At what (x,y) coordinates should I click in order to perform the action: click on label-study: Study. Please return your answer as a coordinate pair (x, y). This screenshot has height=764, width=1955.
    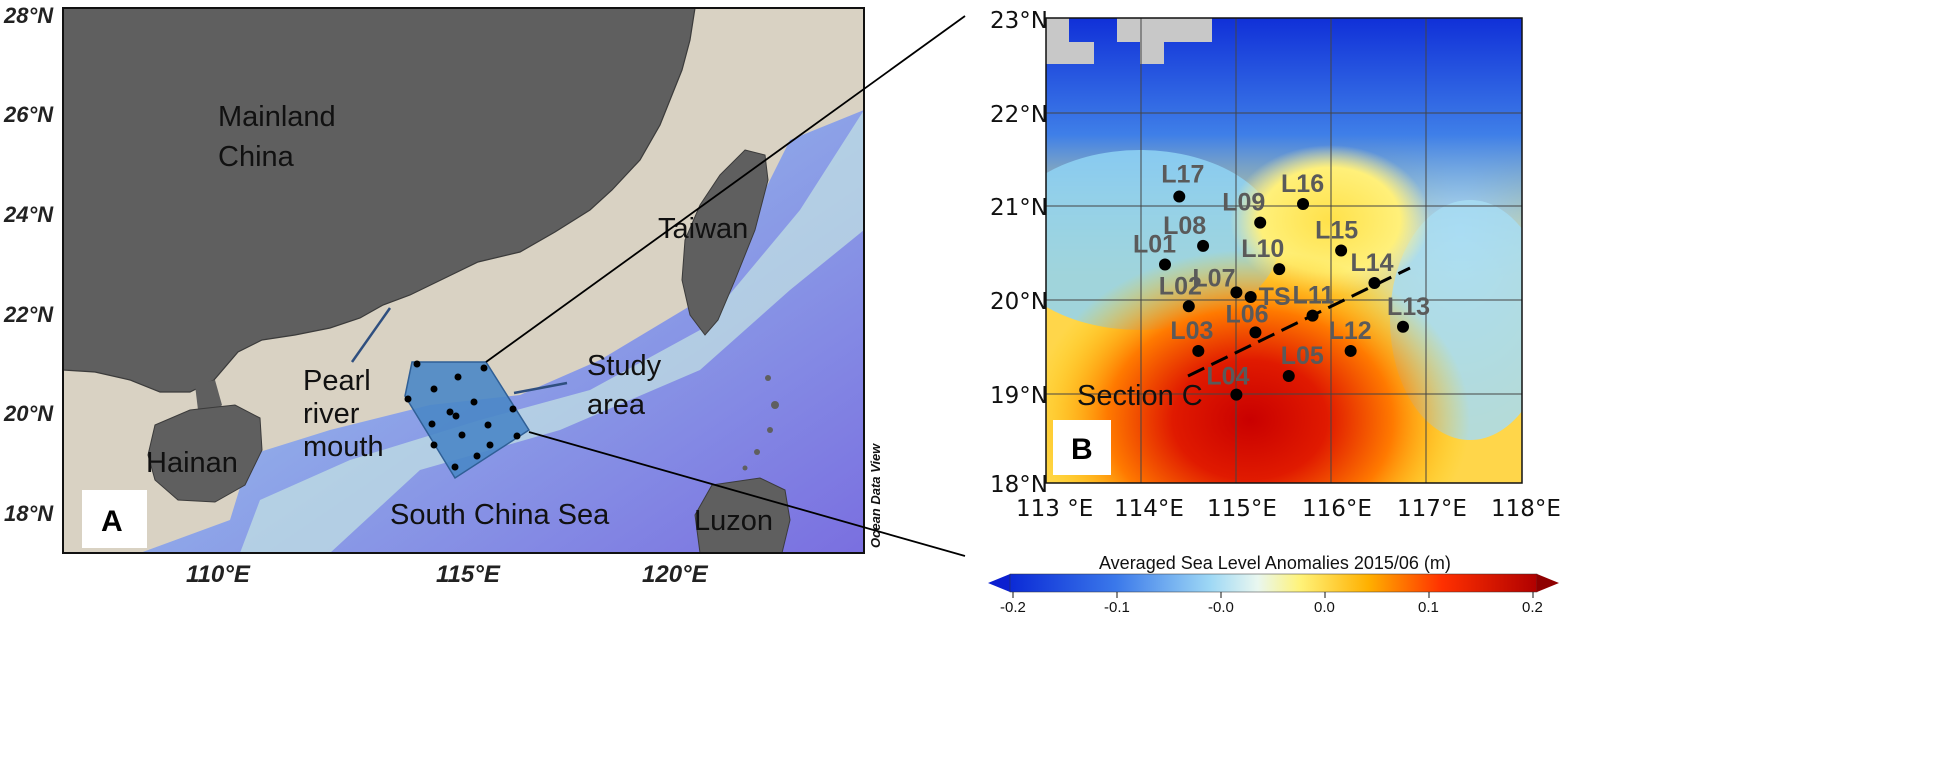
    Looking at the image, I should click on (624, 366).